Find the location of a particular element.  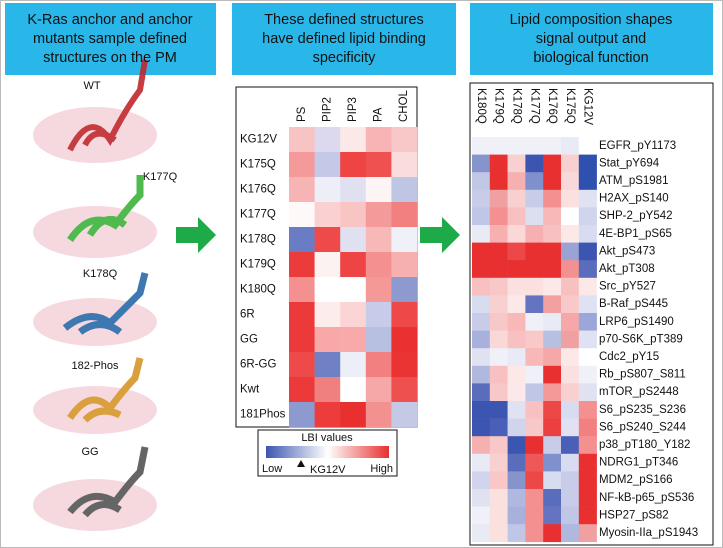

row-label: K175Q is located at coordinates (258, 165).